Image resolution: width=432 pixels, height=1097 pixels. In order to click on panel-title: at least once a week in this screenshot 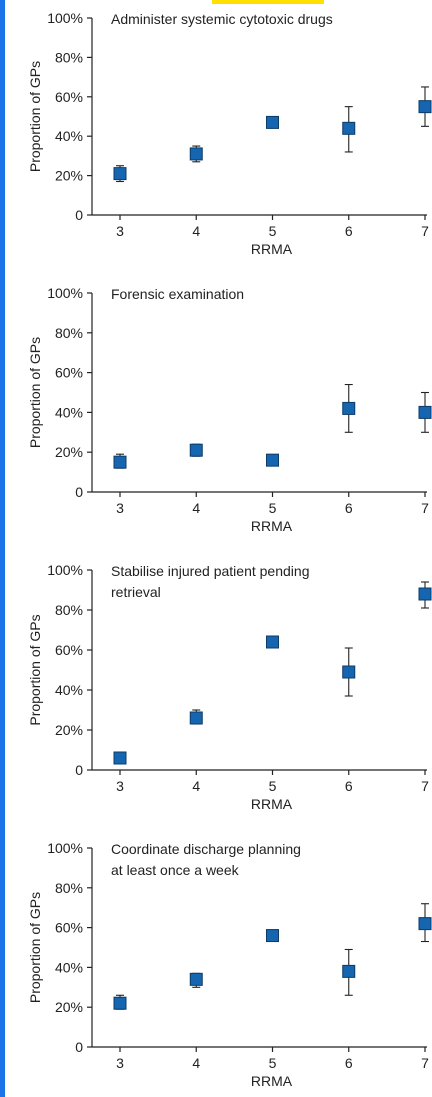, I will do `click(175, 870)`.